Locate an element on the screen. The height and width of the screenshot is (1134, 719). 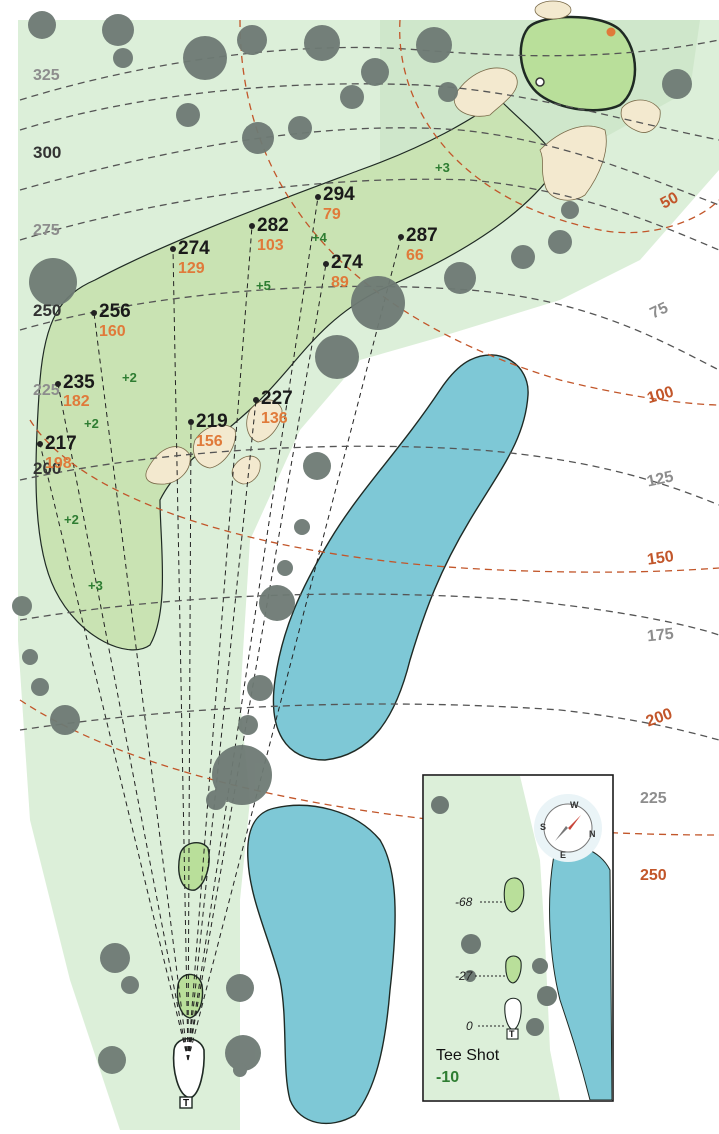
distance-tick-200: 200 is located at coordinates (47, 468).